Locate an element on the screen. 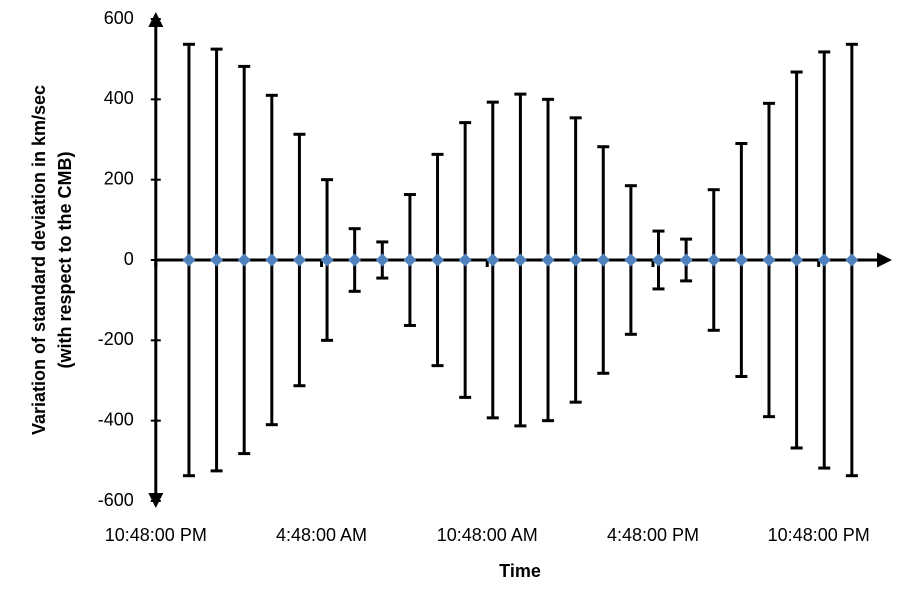 This screenshot has width=900, height=591. y-axis-label: (with respect to the CMB) is located at coordinates (65, 259).